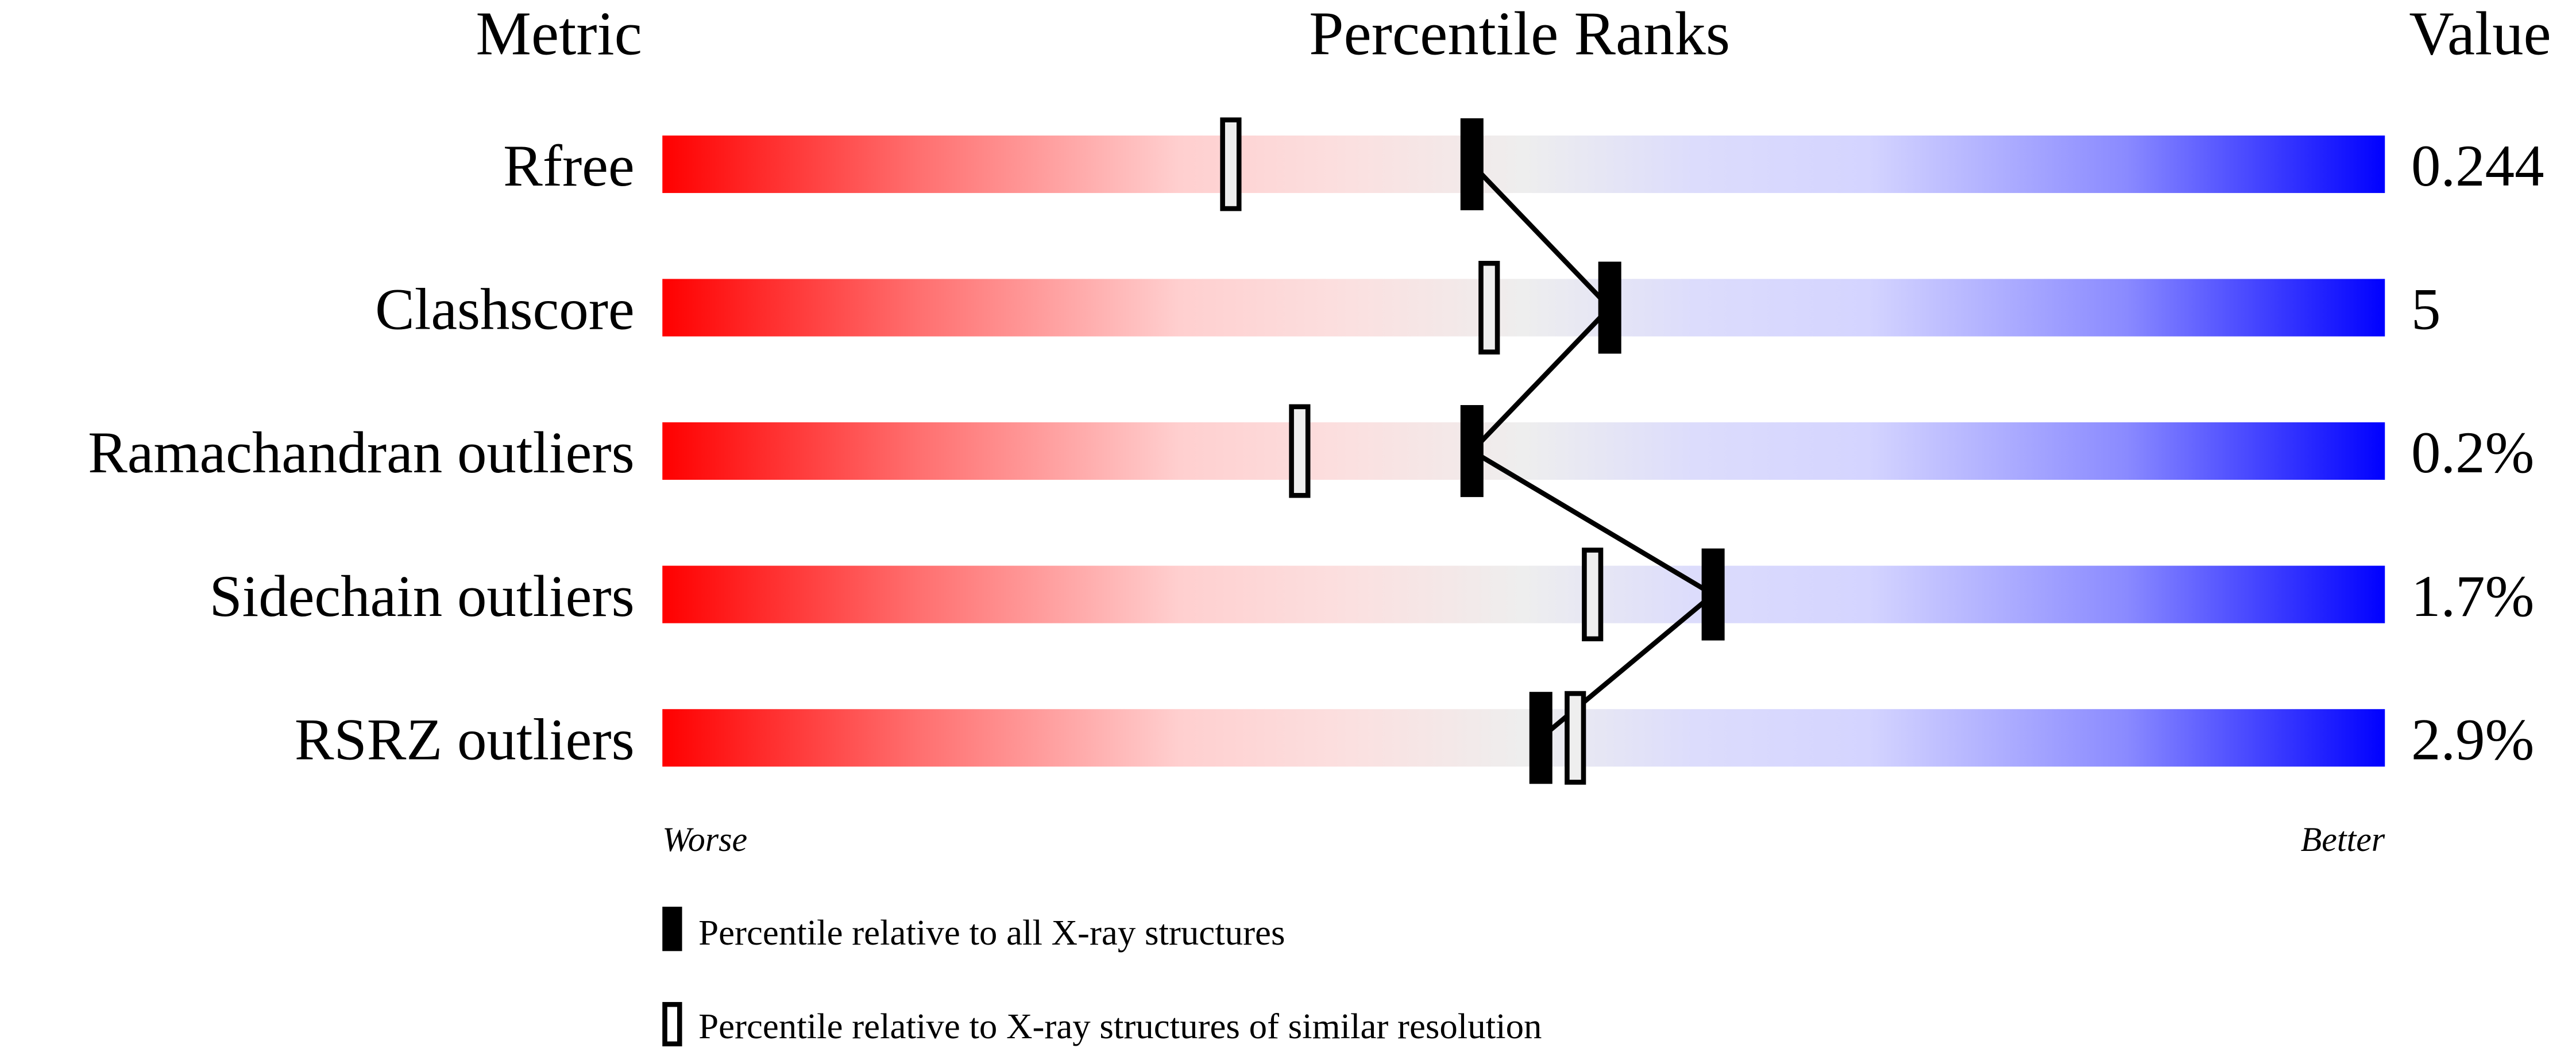 This screenshot has width=2576, height=1048. I want to click on metric-value: 0.2%, so click(2472, 453).